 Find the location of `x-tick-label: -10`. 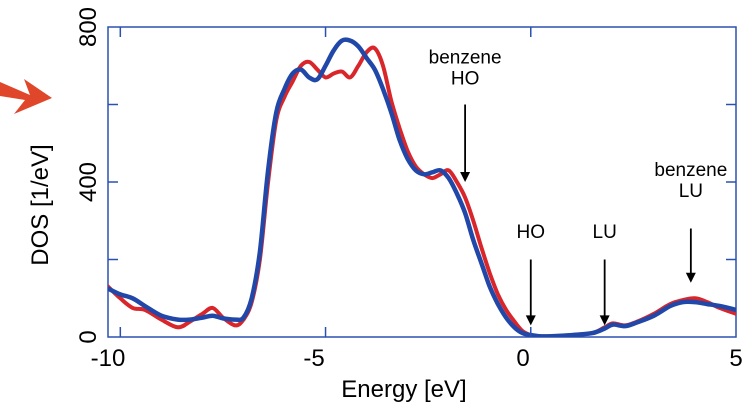

x-tick-label: -10 is located at coordinates (108, 358).